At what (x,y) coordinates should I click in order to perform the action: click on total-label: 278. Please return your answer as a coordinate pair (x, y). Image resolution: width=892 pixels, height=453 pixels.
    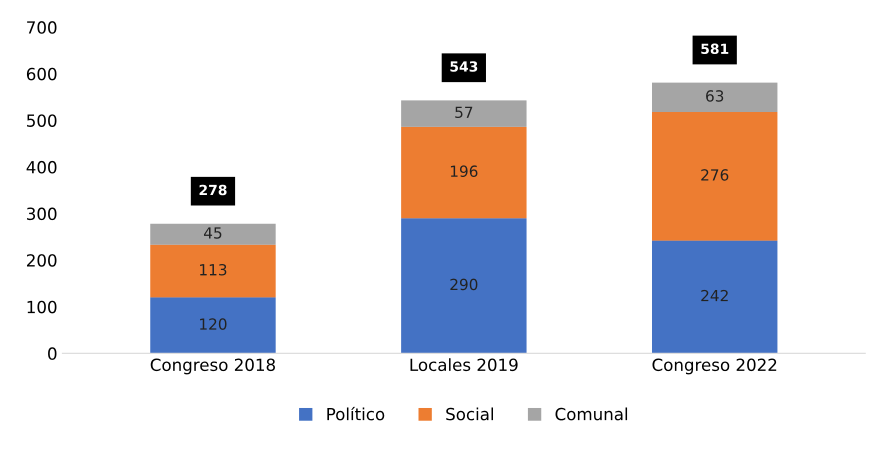
    Looking at the image, I should click on (213, 190).